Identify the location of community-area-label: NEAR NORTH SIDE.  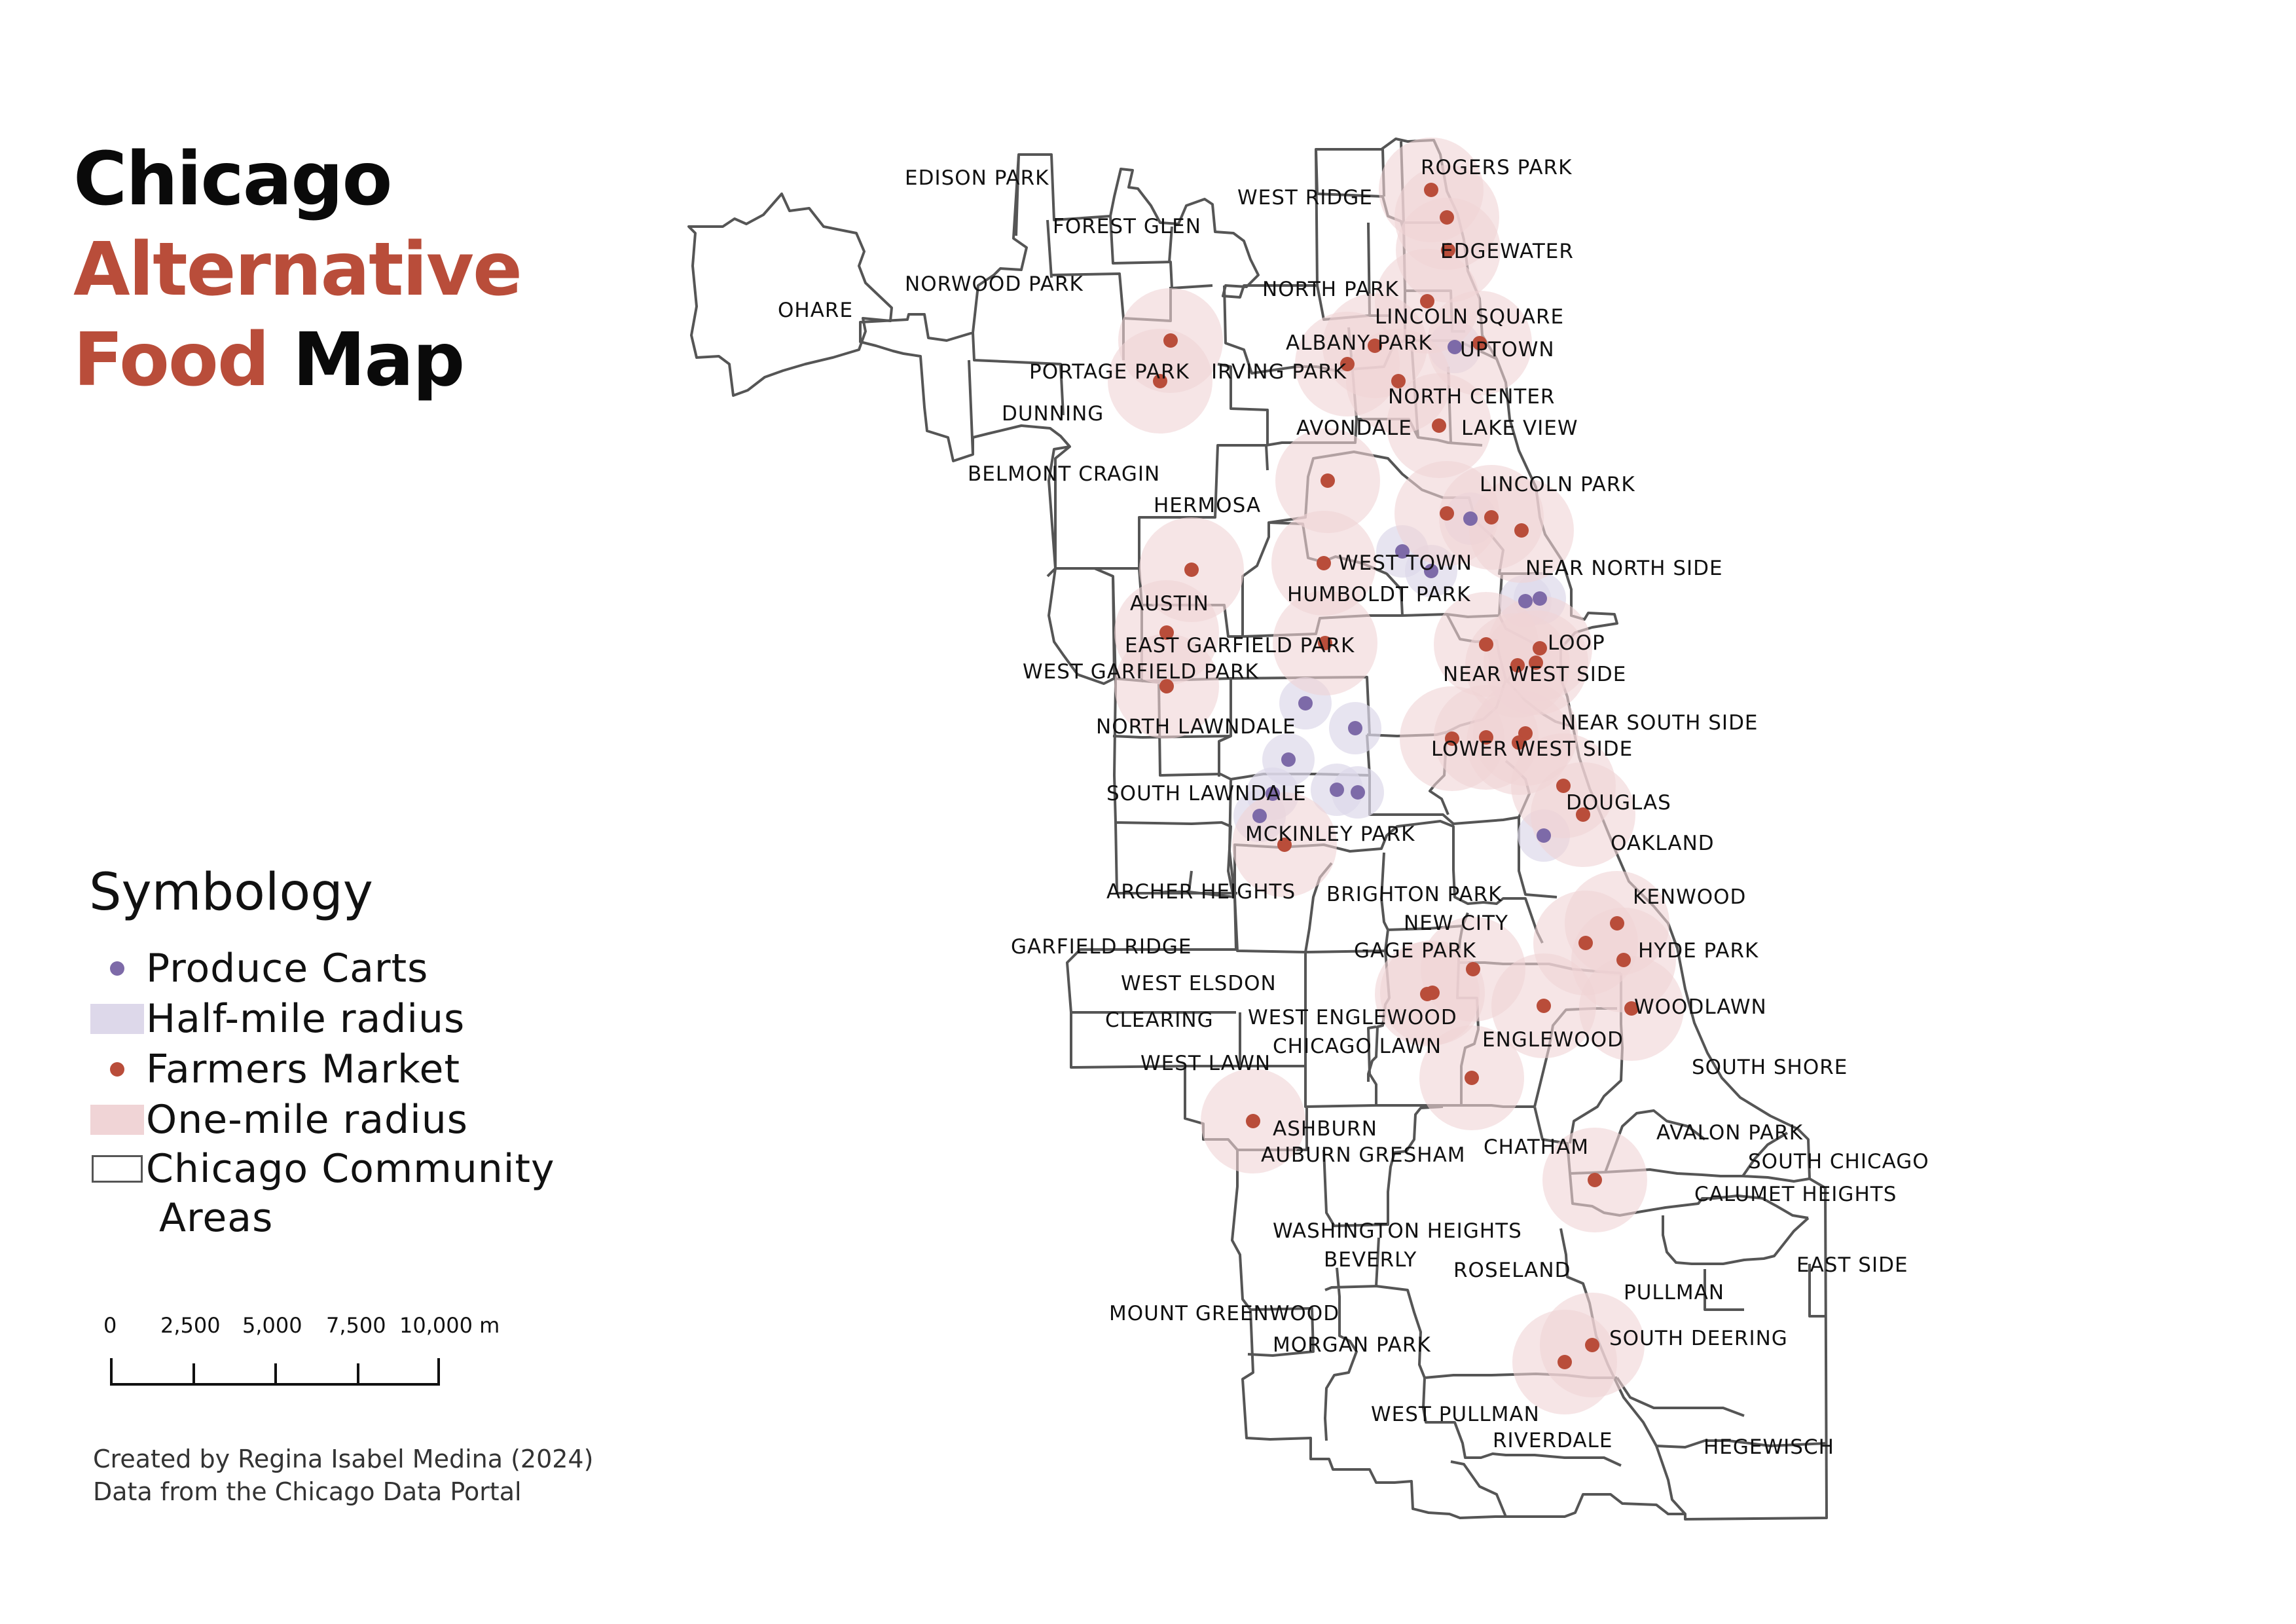
(1624, 568).